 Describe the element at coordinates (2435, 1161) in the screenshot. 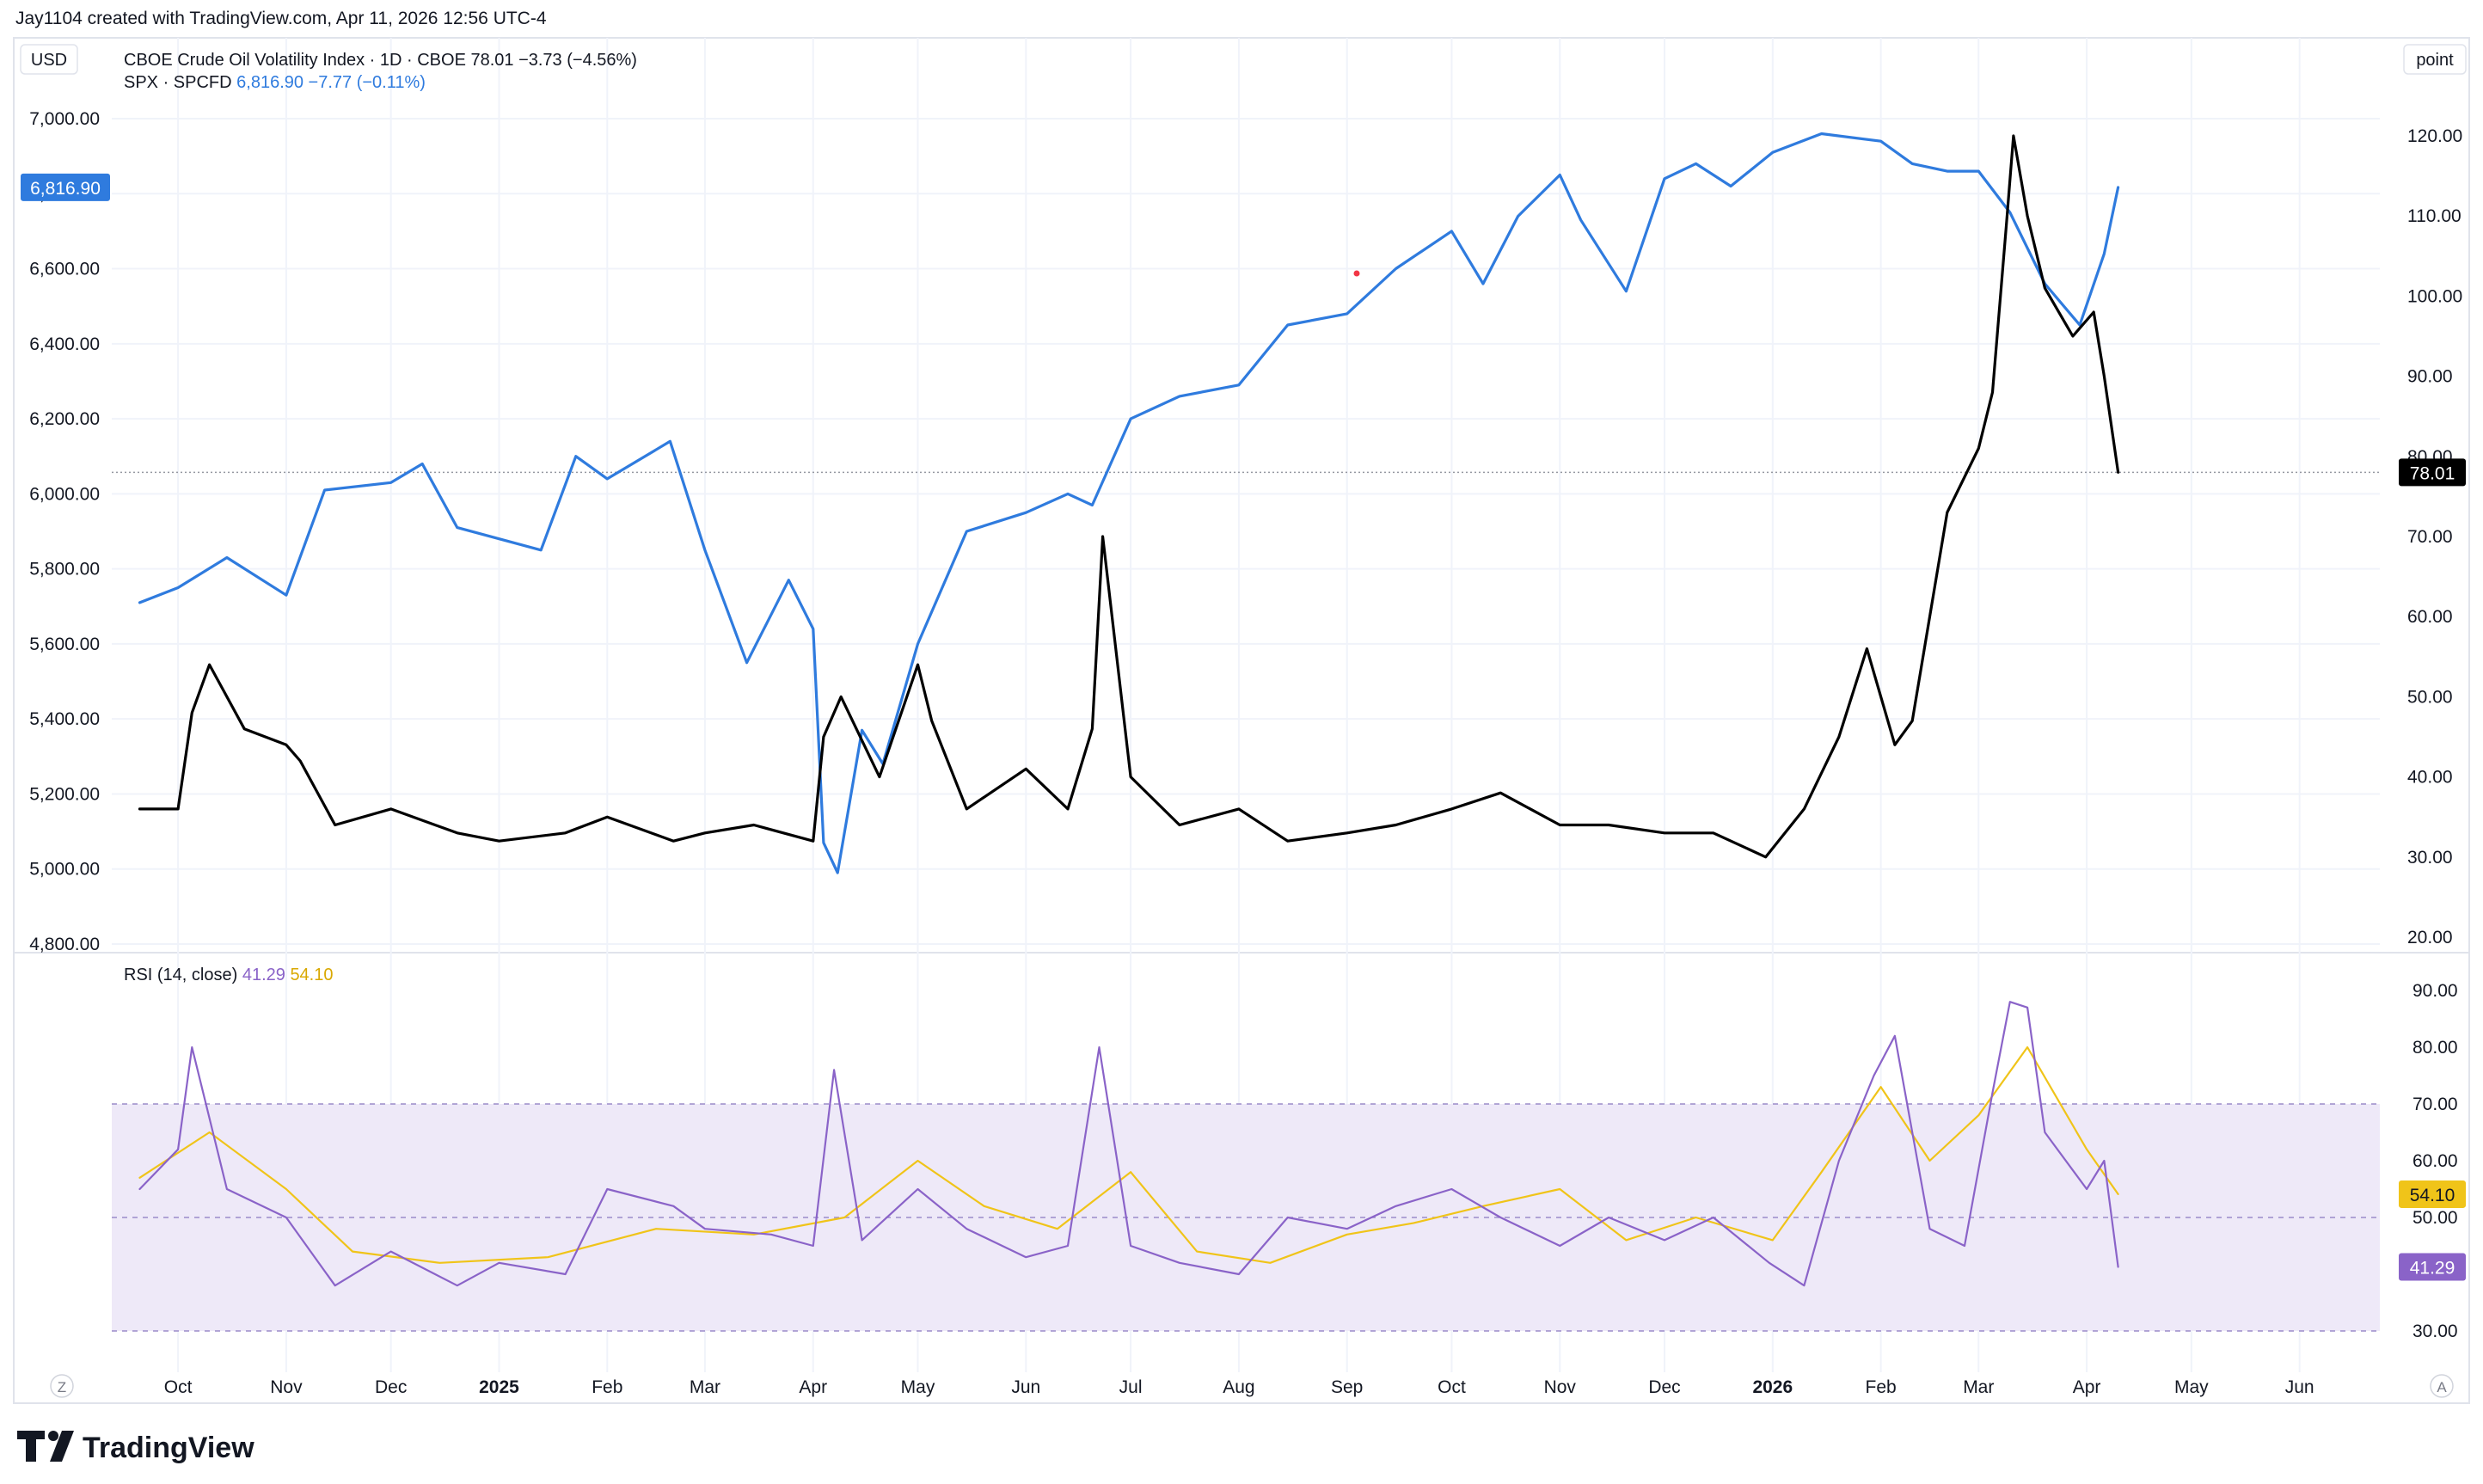

I see `rsi-axis-tick: 60.00` at that location.